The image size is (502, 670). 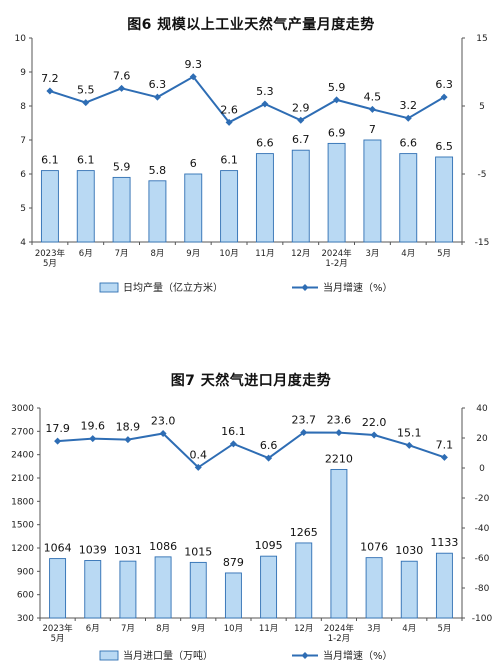 What do you see at coordinates (337, 258) in the screenshot?
I see `x-axis-tick-label: 2024年 1-2月` at bounding box center [337, 258].